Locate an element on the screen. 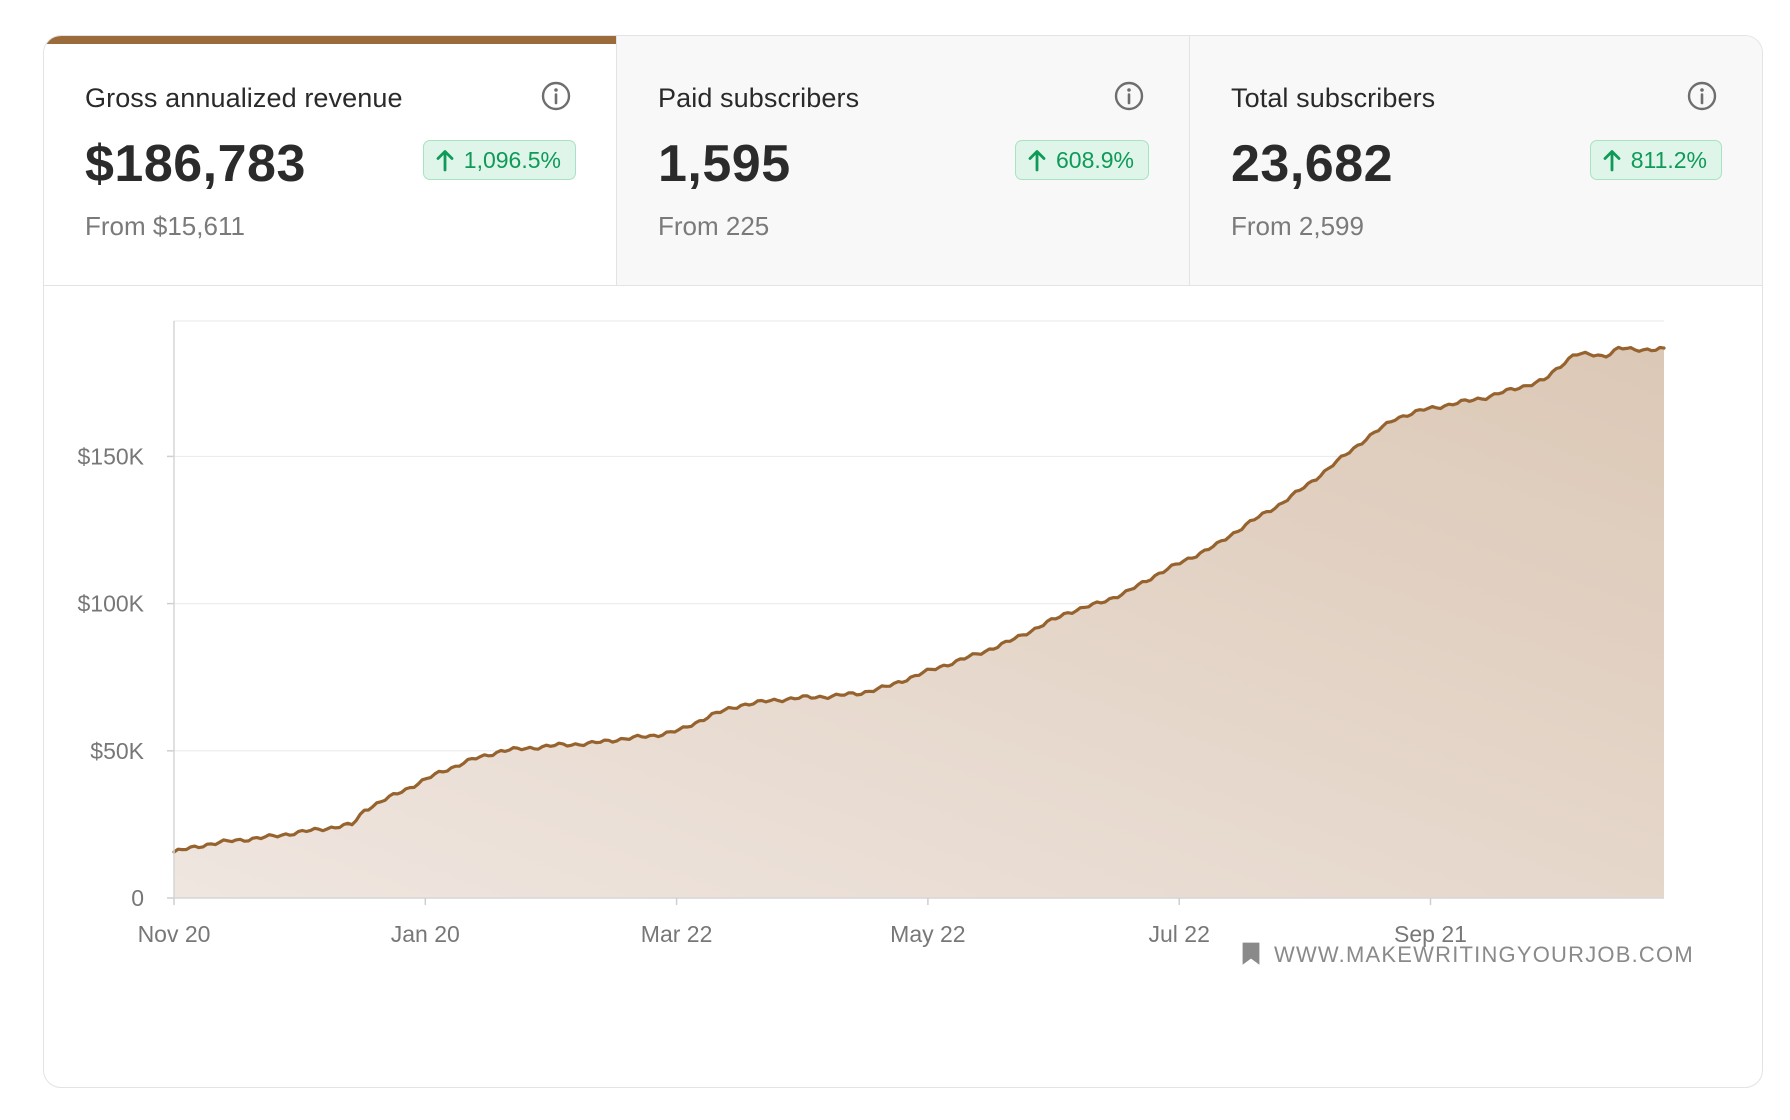 This screenshot has width=1790, height=1120. x-tick-label: May 22 is located at coordinates (927, 934).